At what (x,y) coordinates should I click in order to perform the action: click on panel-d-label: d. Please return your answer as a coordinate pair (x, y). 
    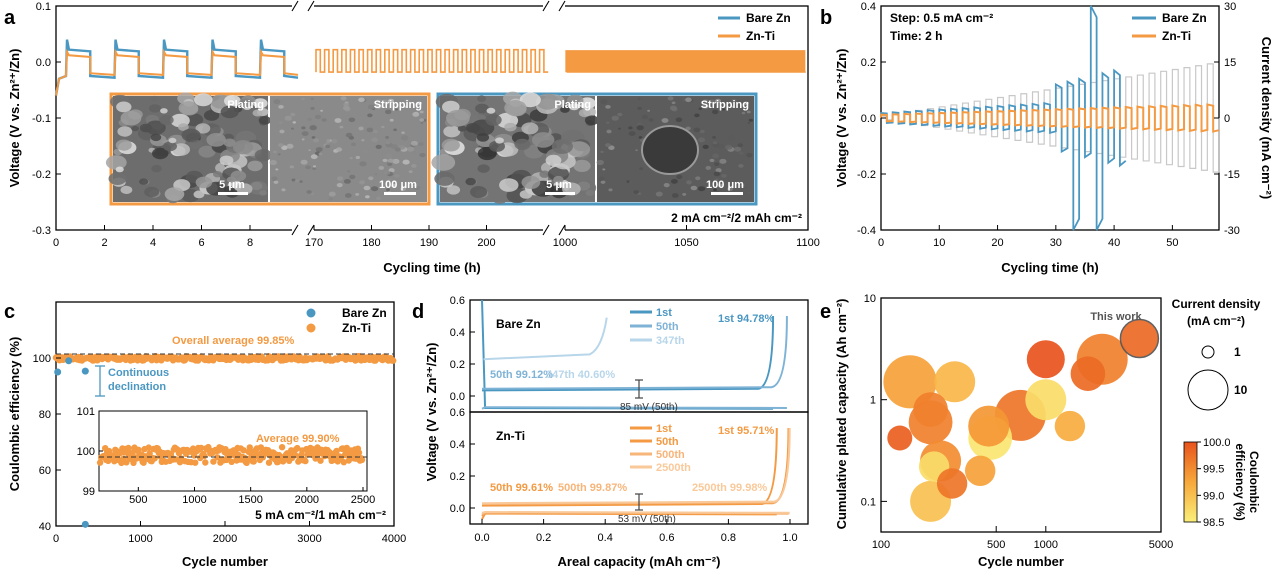
    Looking at the image, I should click on (418, 312).